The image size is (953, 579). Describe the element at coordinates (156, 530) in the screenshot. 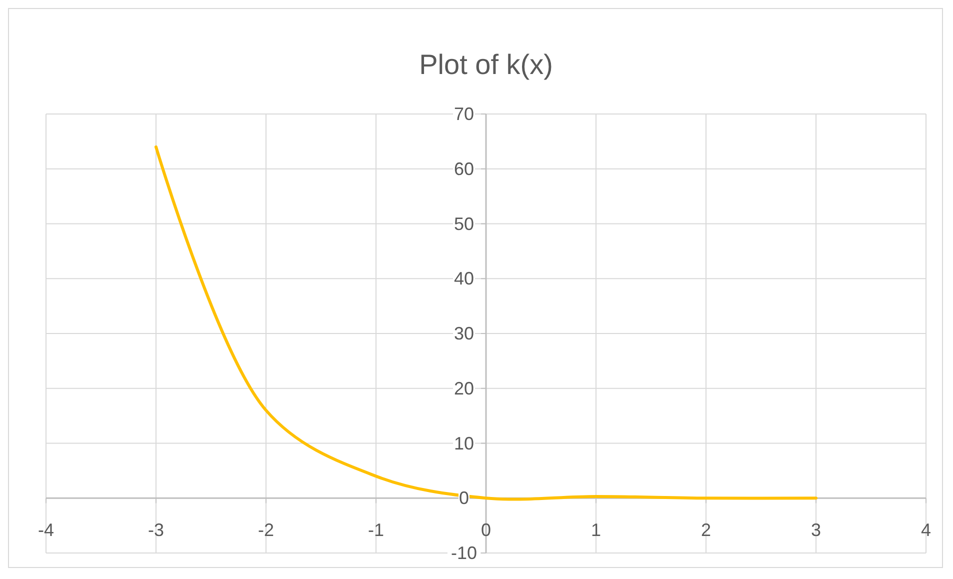

I see `x-tick-label: -3` at that location.